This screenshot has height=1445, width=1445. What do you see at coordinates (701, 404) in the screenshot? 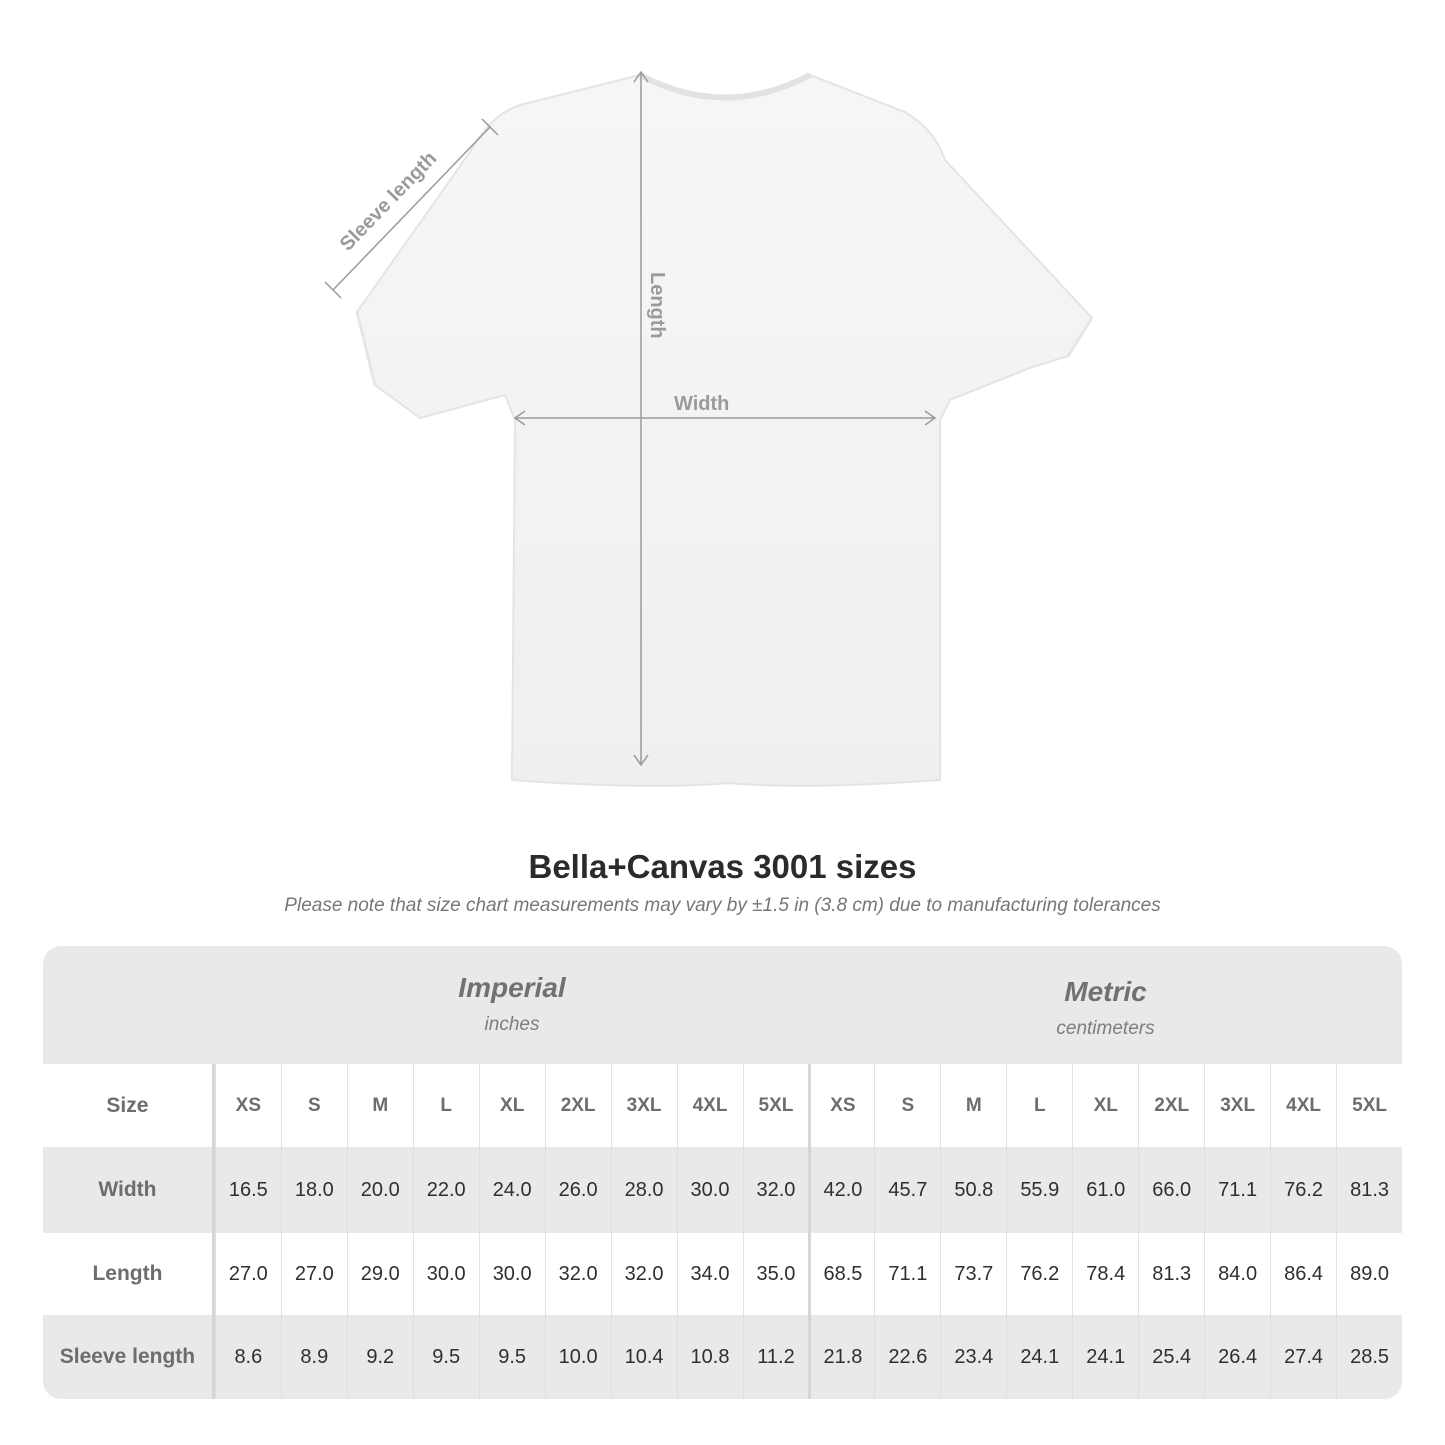
I see `width-label: Width` at bounding box center [701, 404].